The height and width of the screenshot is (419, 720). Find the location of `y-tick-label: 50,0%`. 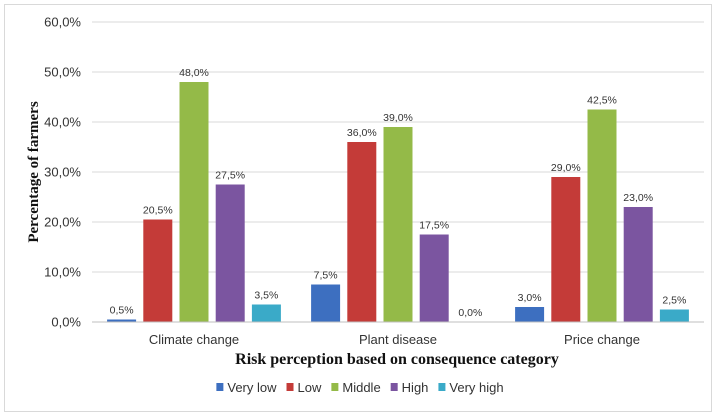

y-tick-label: 50,0% is located at coordinates (62, 72).